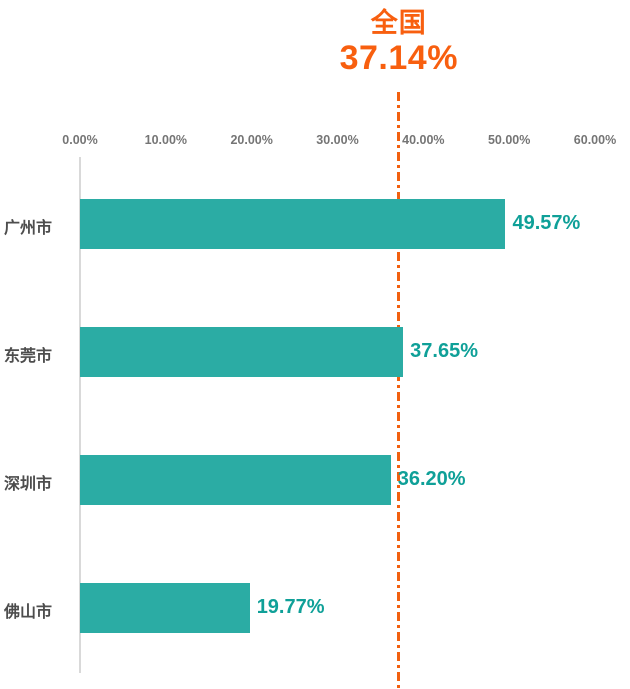 The image size is (630, 689). I want to click on value-label: 36.20%, so click(431, 479).